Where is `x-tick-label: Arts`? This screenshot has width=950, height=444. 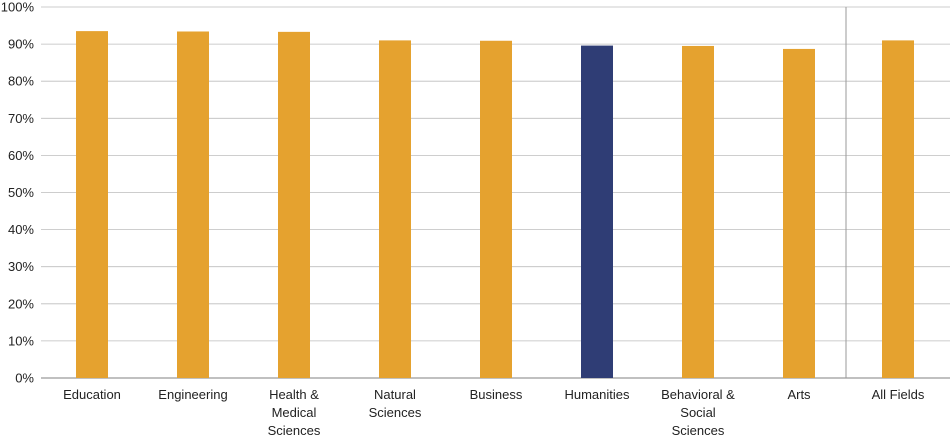
x-tick-label: Arts is located at coordinates (799, 394).